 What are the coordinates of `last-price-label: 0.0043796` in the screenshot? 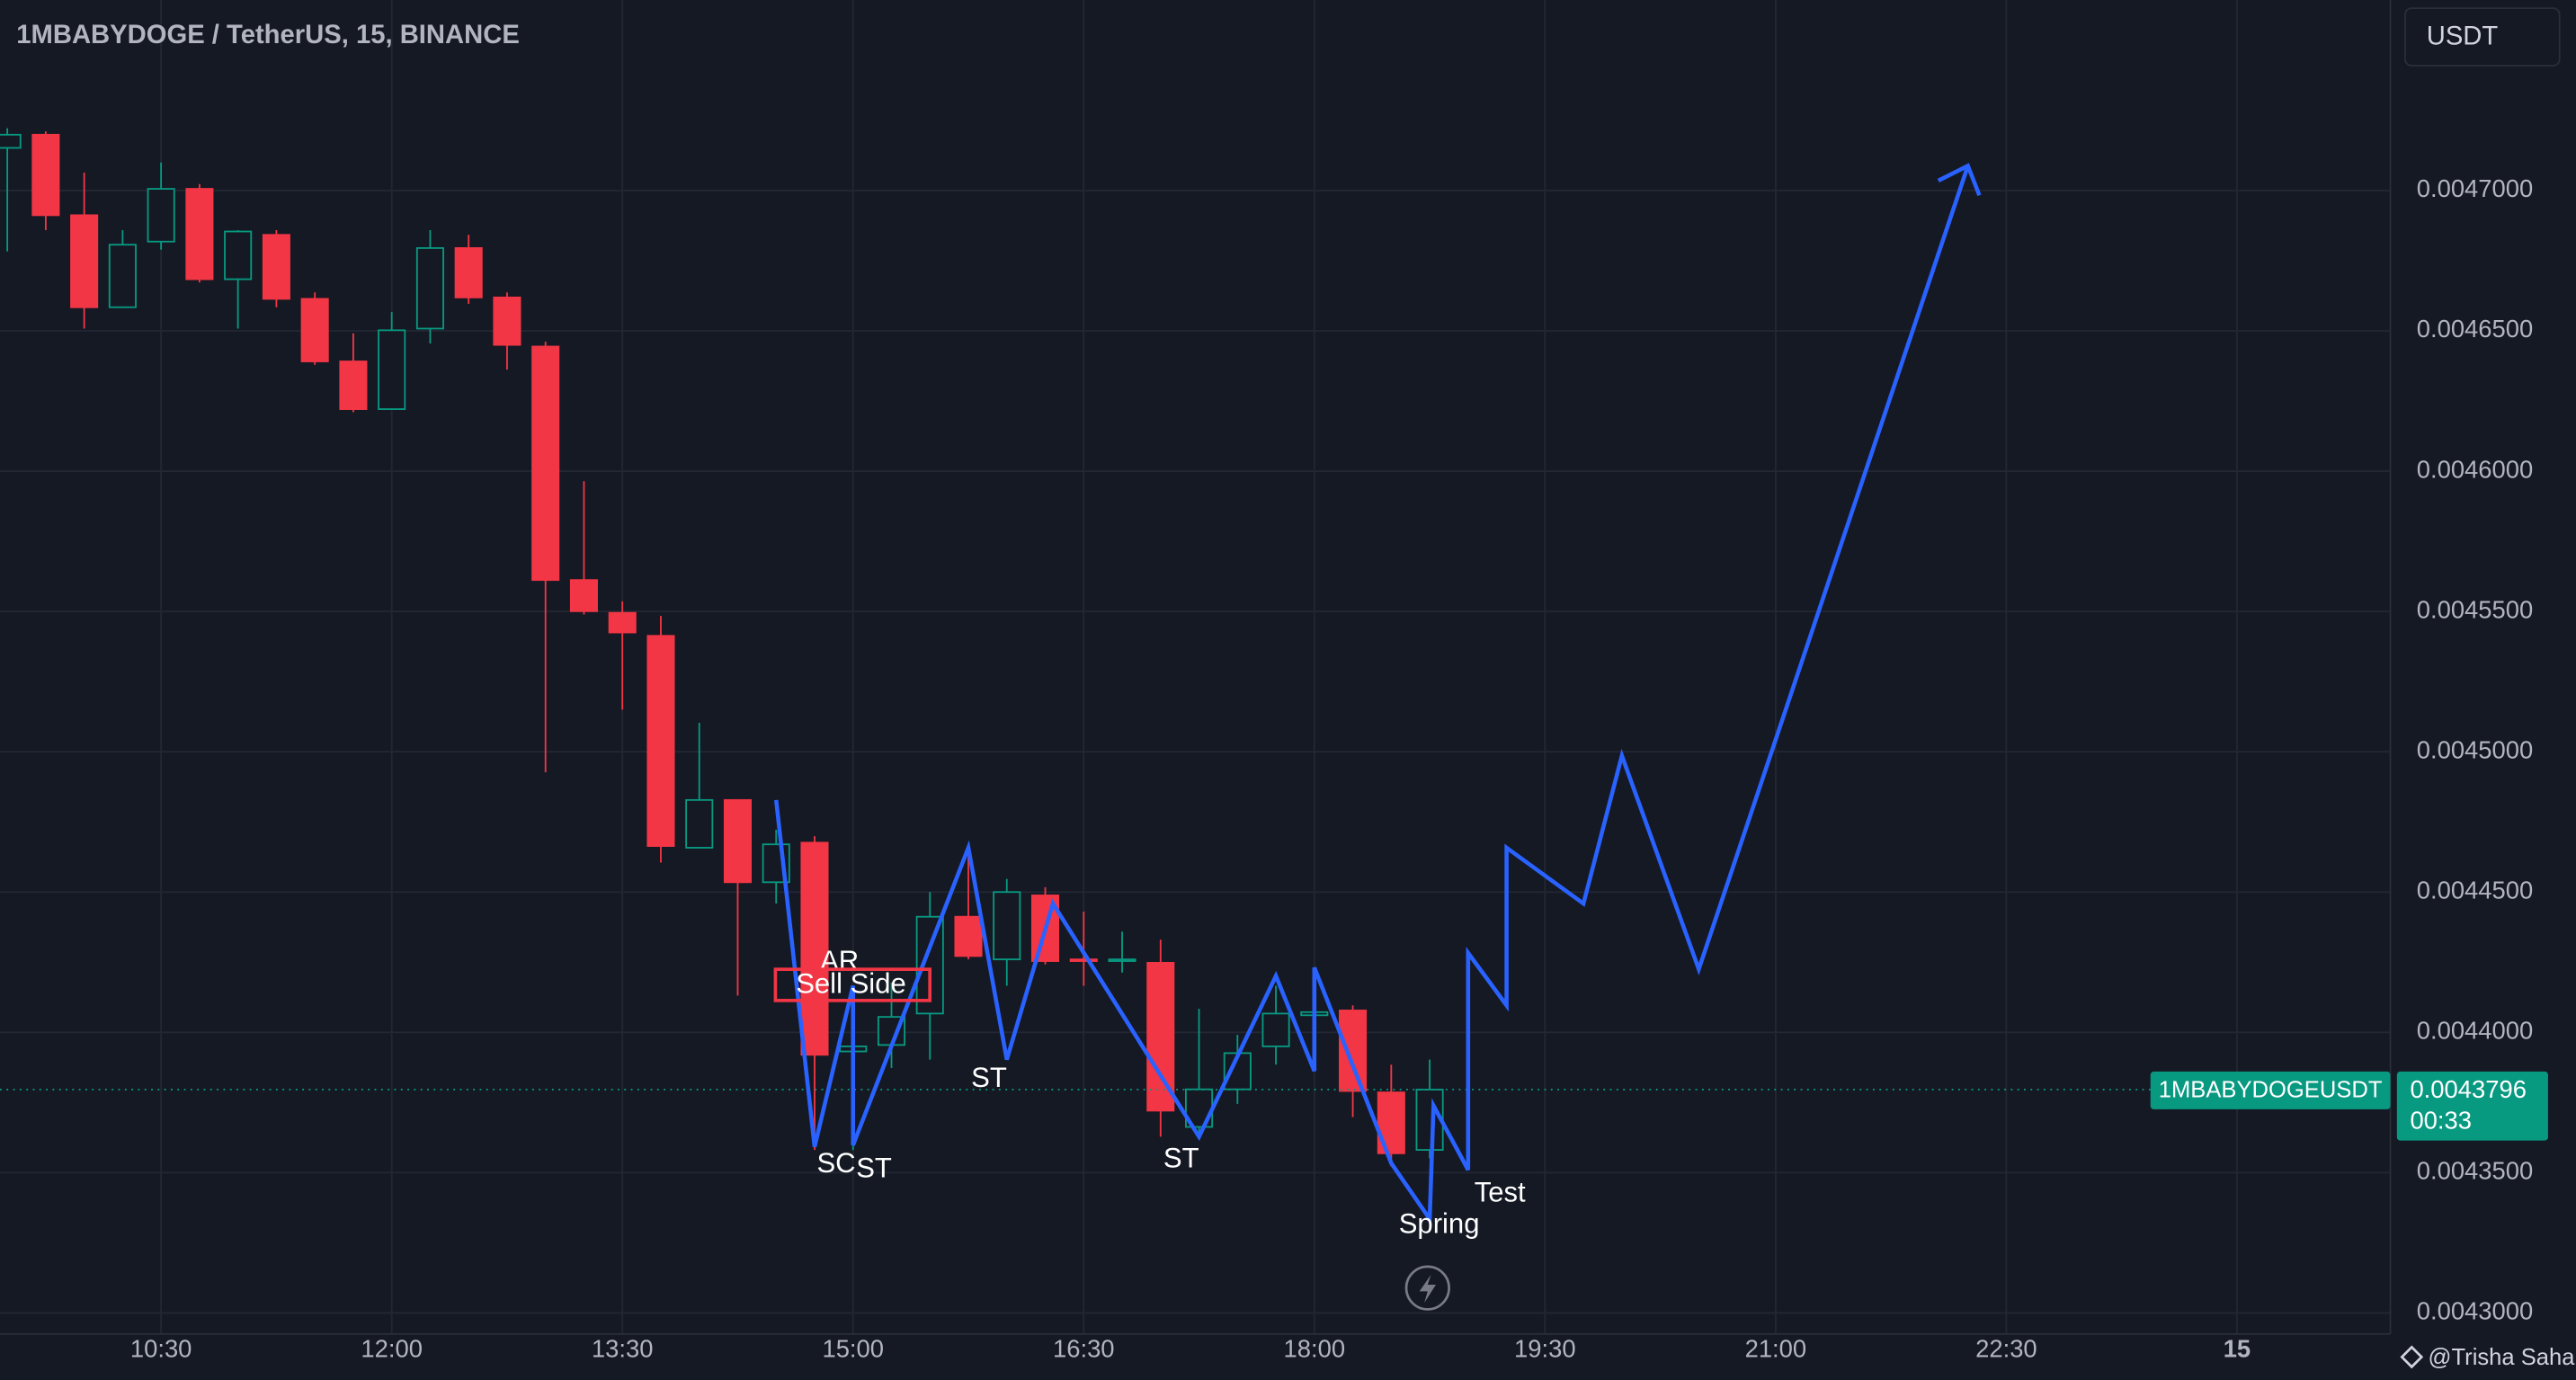 It's located at (2468, 1089).